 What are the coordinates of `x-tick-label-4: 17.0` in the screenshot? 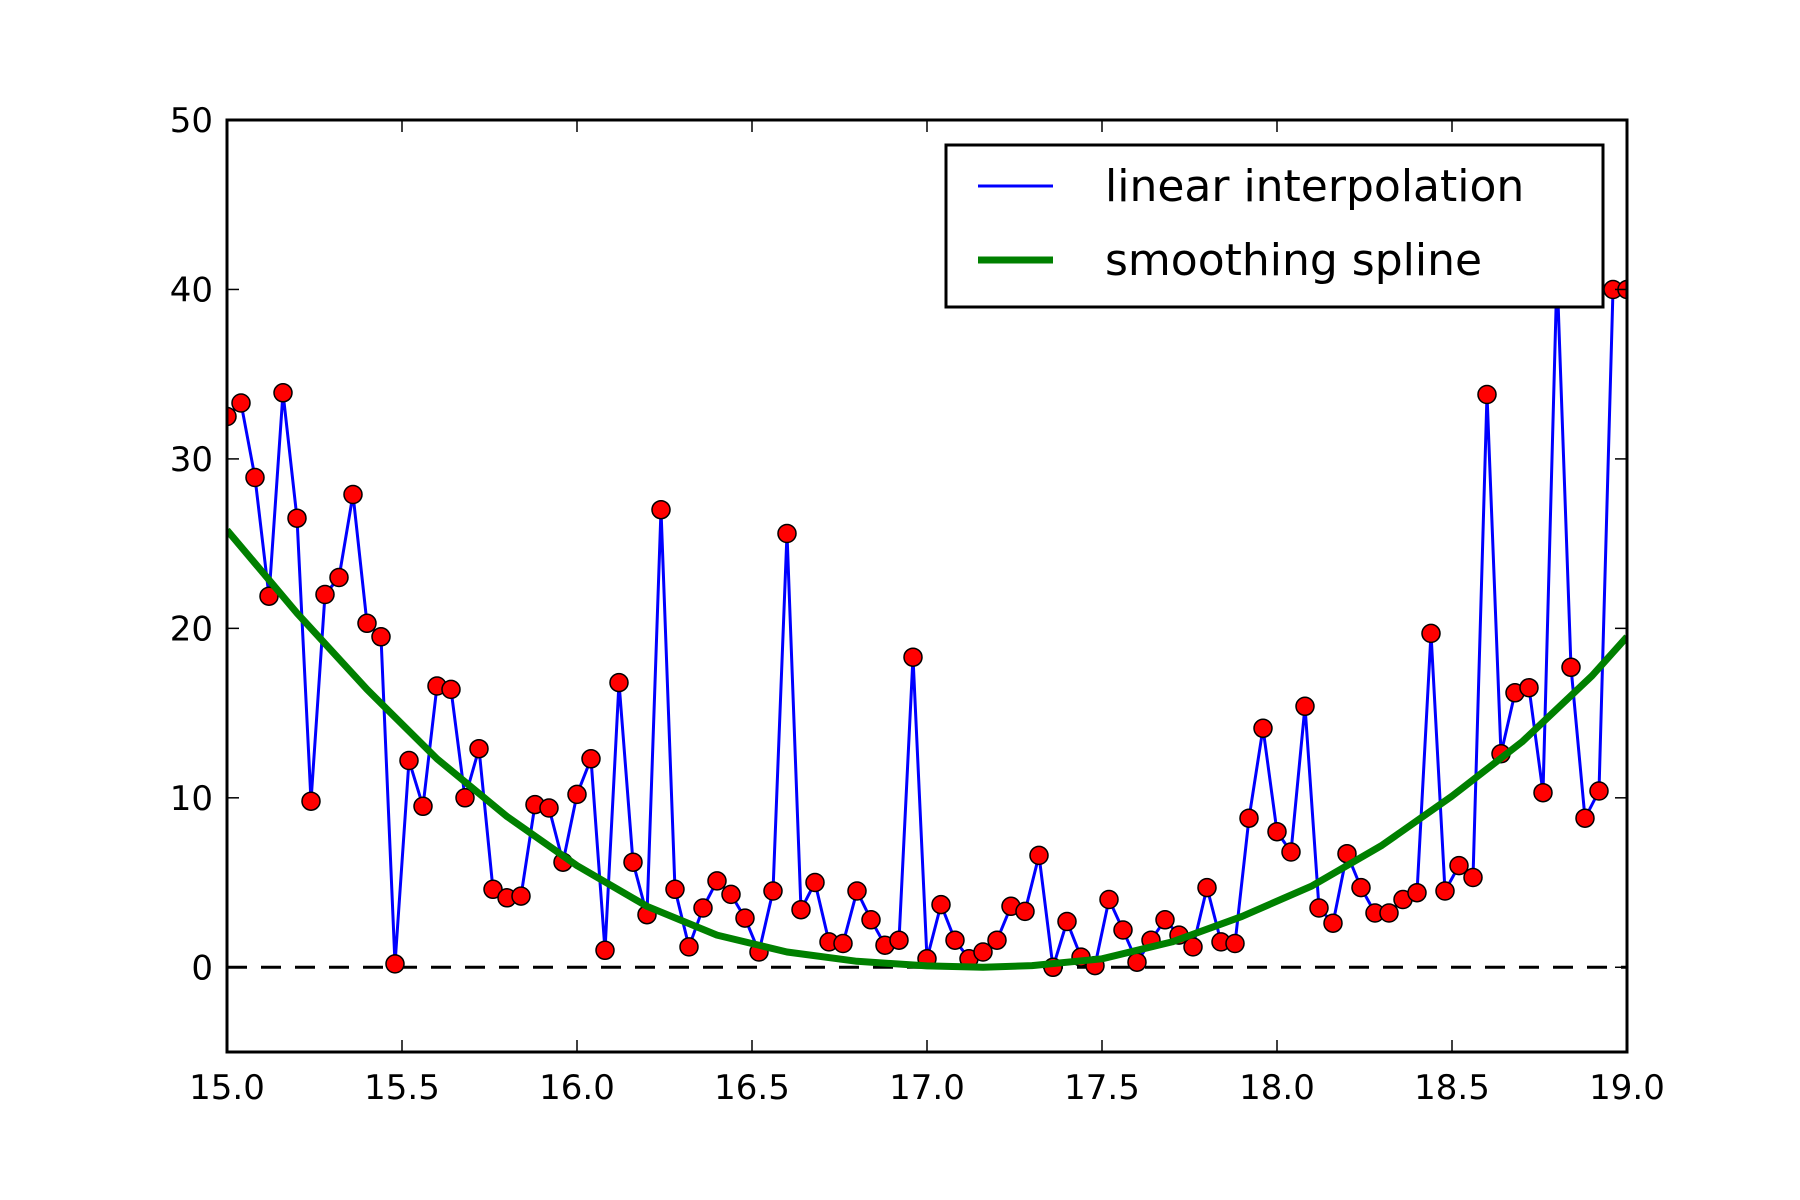 It's located at (927, 1088).